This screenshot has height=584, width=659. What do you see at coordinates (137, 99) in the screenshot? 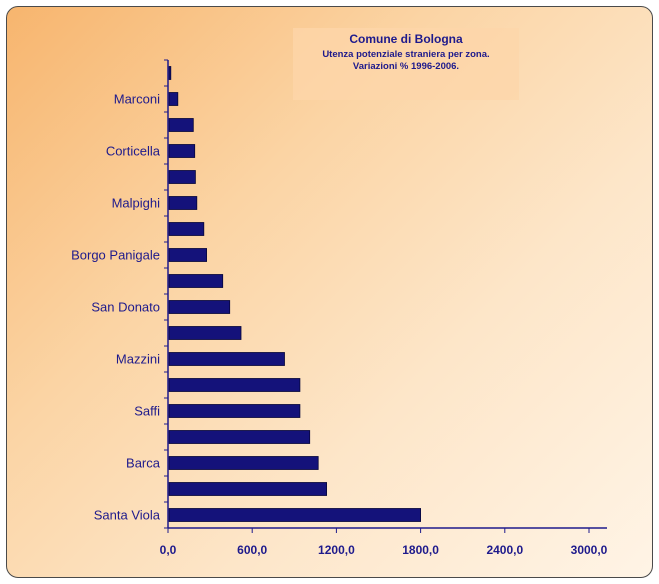
I see `y-tick-label: Marconi` at bounding box center [137, 99].